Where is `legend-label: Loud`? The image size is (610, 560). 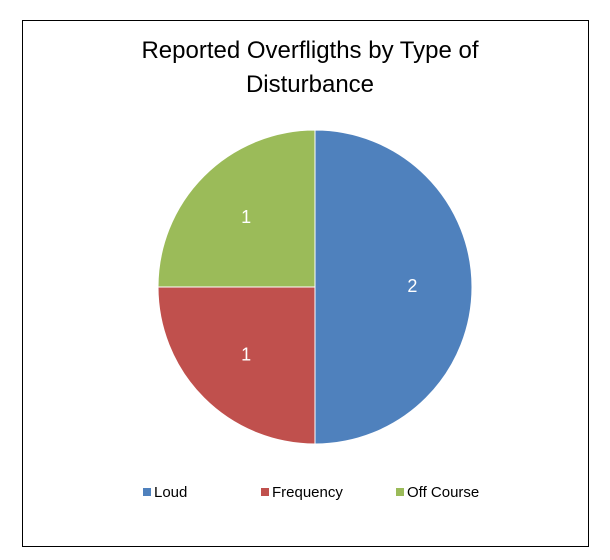 legend-label: Loud is located at coordinates (170, 492).